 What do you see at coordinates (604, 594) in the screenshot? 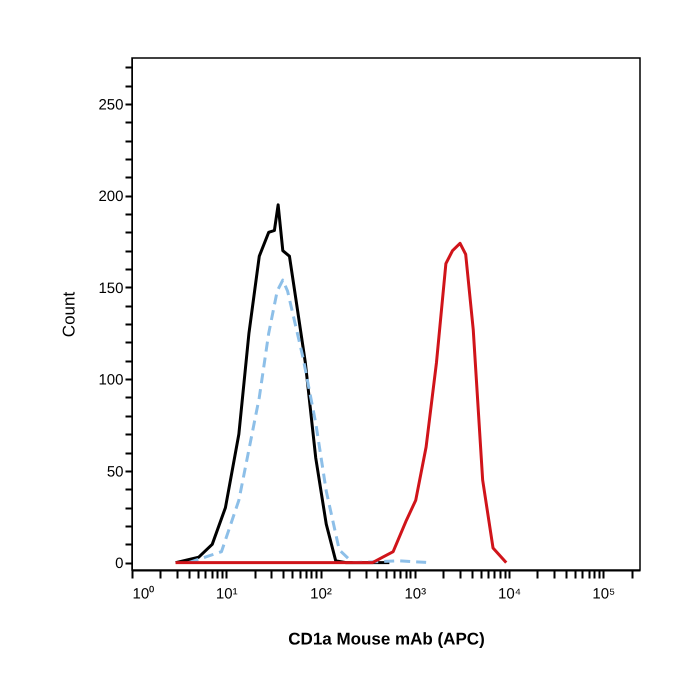
I see `x-tick-label: 10⁵` at bounding box center [604, 594].